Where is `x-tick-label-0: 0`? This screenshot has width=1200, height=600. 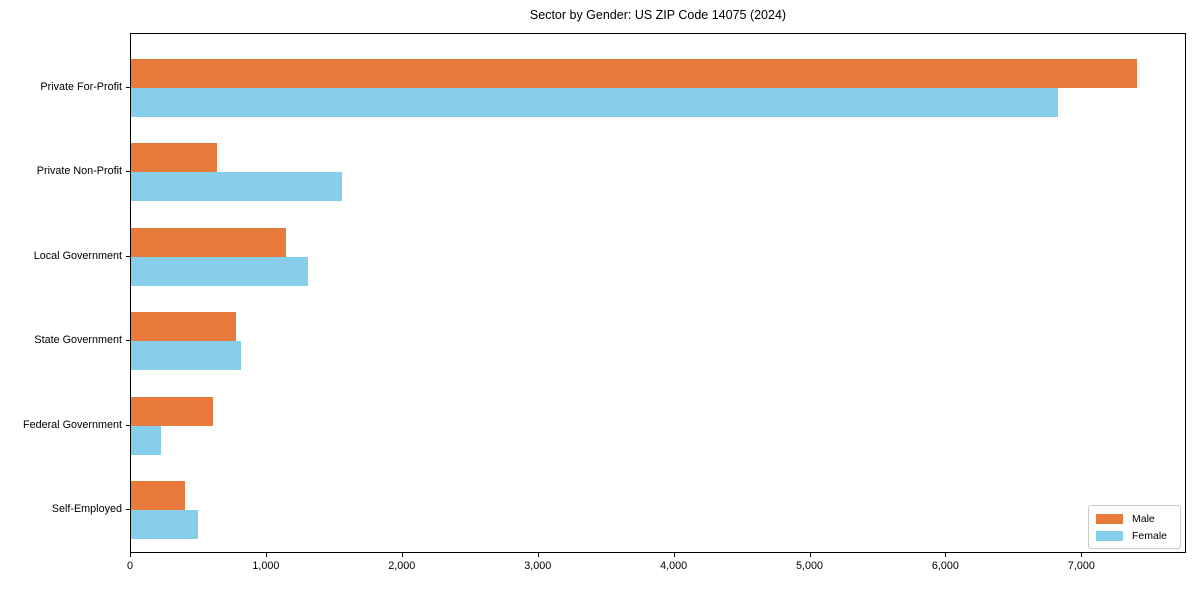 x-tick-label-0: 0 is located at coordinates (129, 566).